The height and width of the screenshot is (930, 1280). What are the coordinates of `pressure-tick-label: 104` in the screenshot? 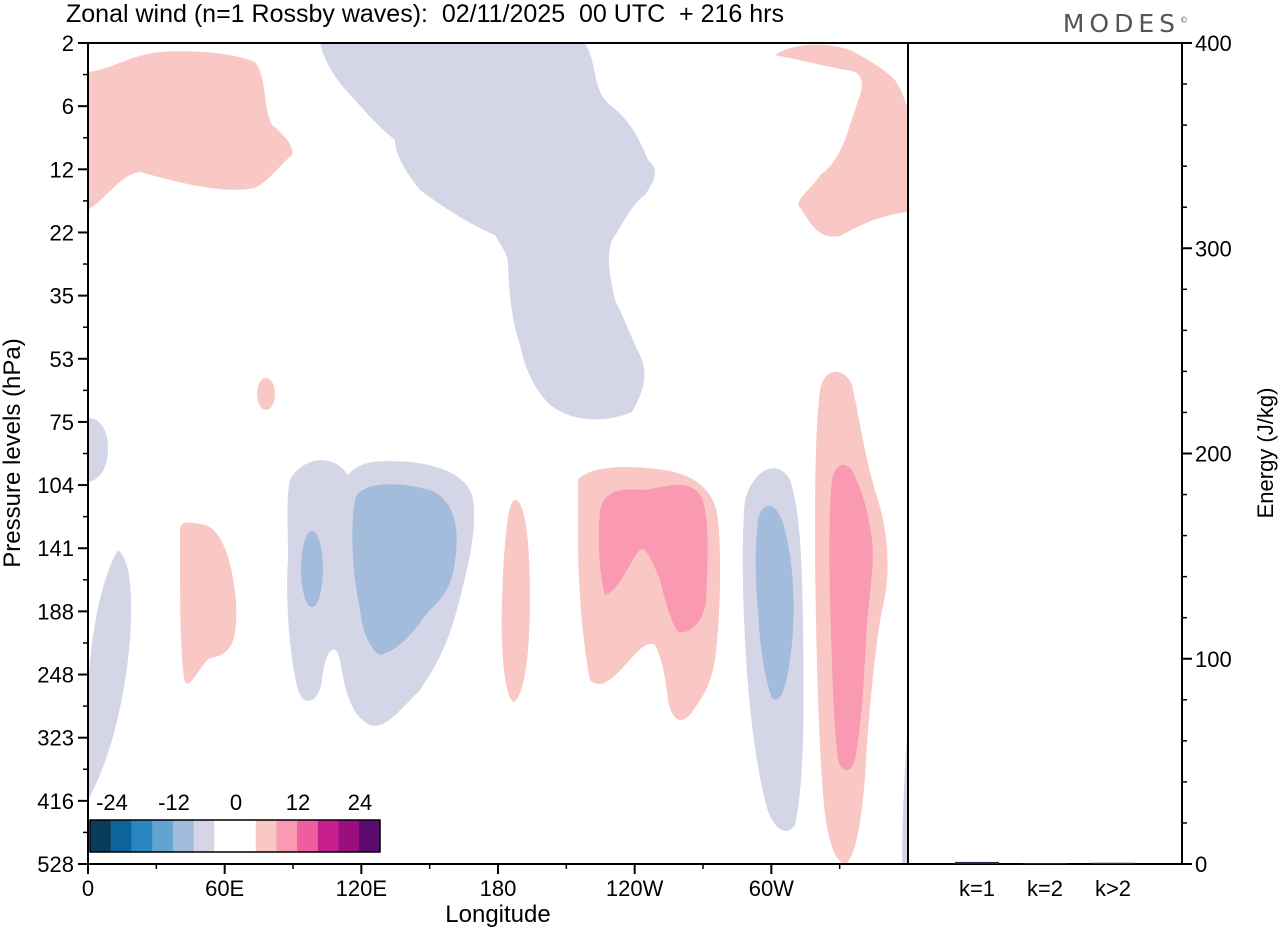 It's located at (55, 485).